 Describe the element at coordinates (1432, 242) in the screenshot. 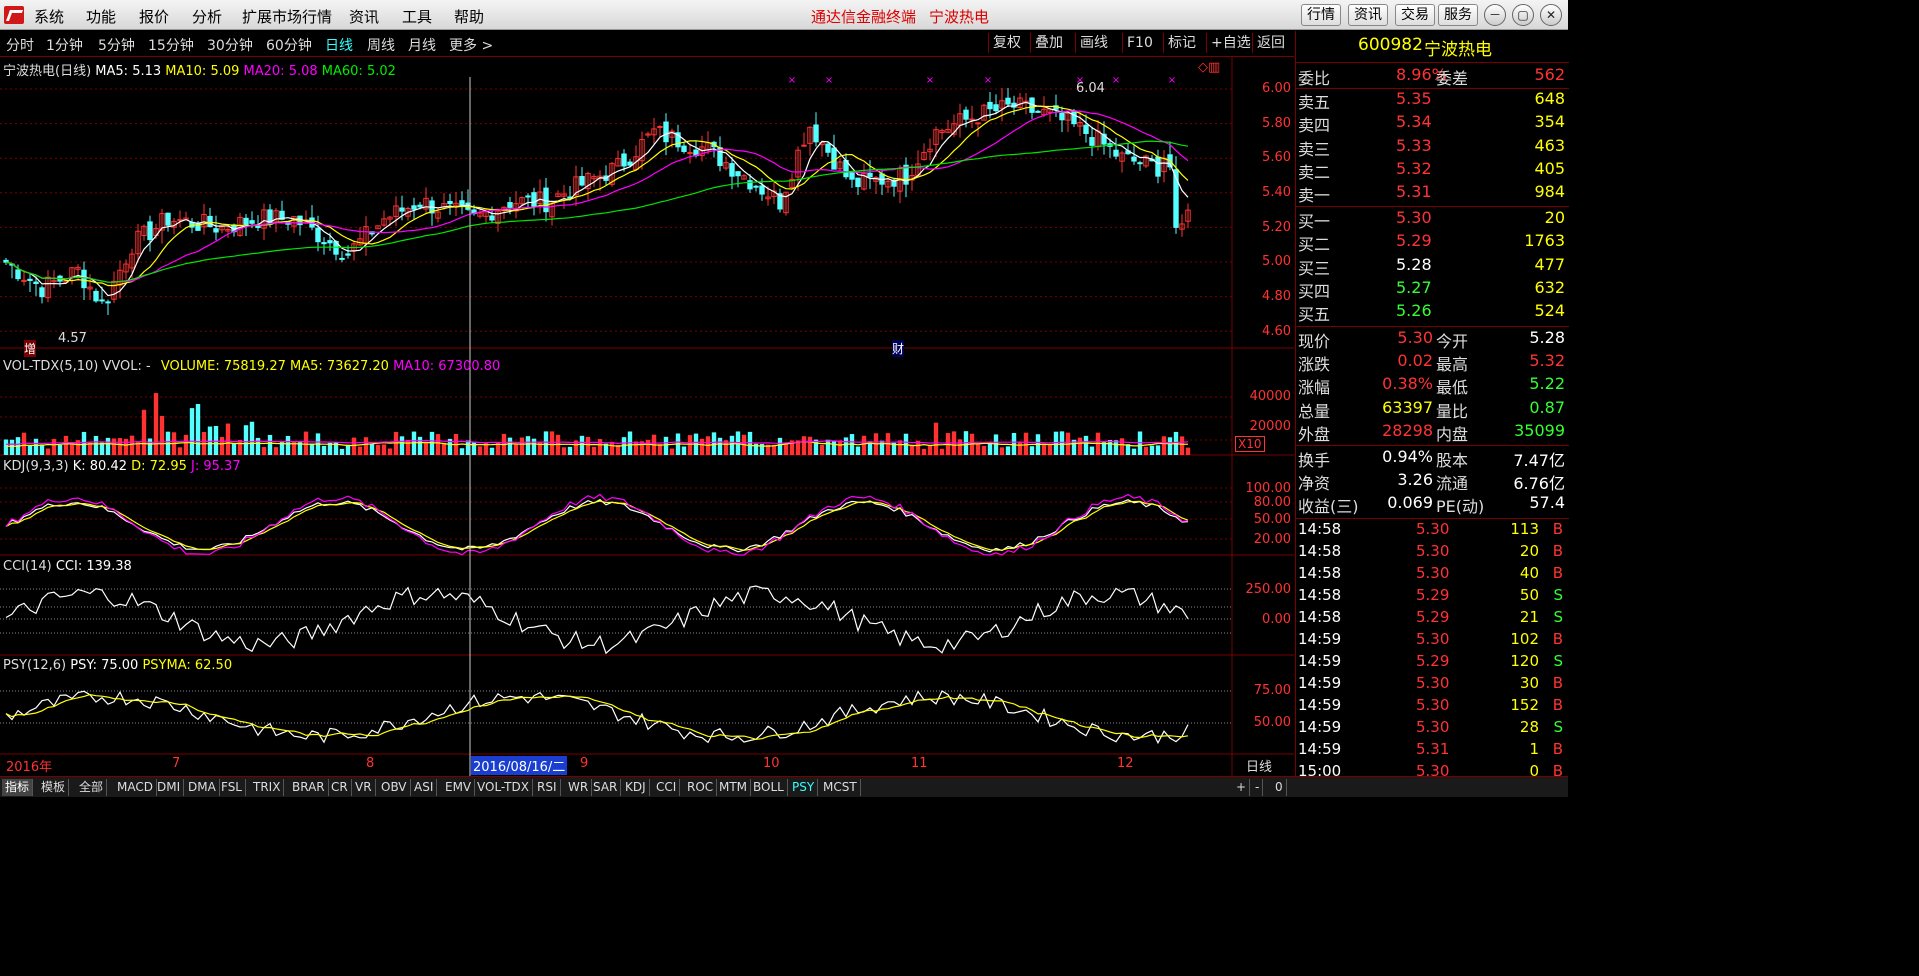

I see `bid-row: 买二 5.29 1763` at that location.